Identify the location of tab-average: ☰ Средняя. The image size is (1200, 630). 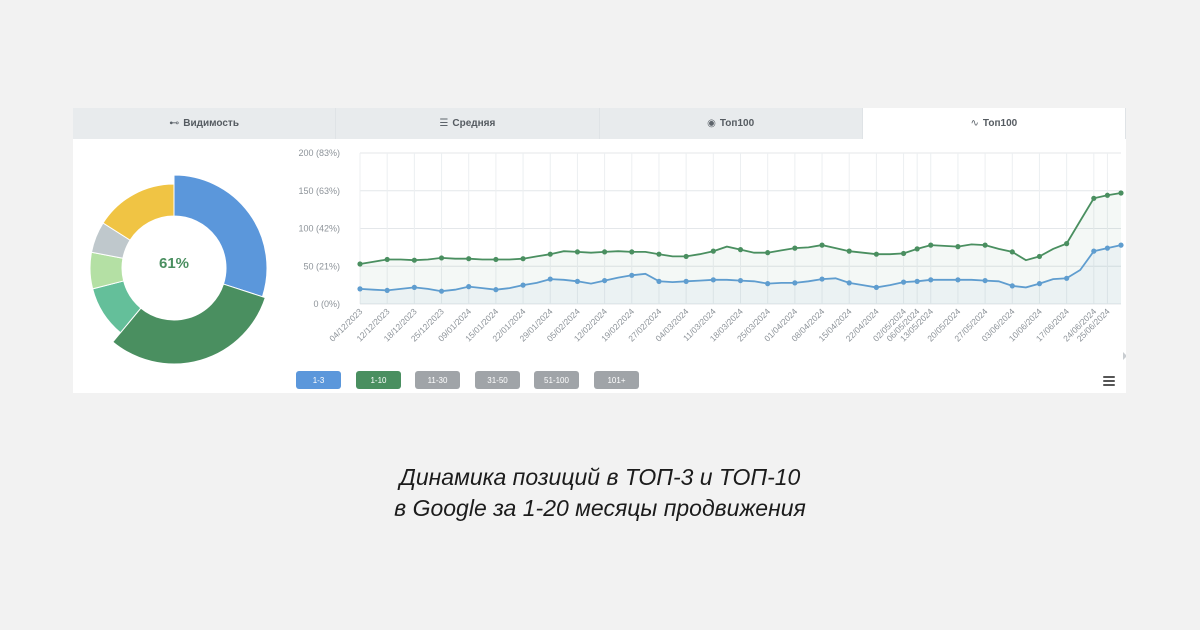
(468, 123).